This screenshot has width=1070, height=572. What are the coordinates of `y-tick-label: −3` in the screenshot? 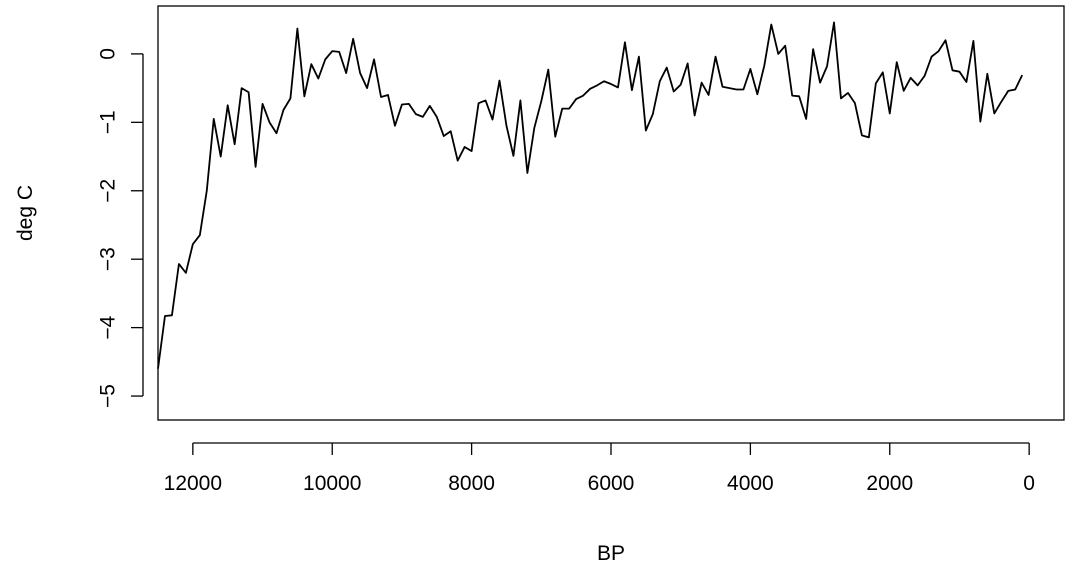 It's located at (107, 259).